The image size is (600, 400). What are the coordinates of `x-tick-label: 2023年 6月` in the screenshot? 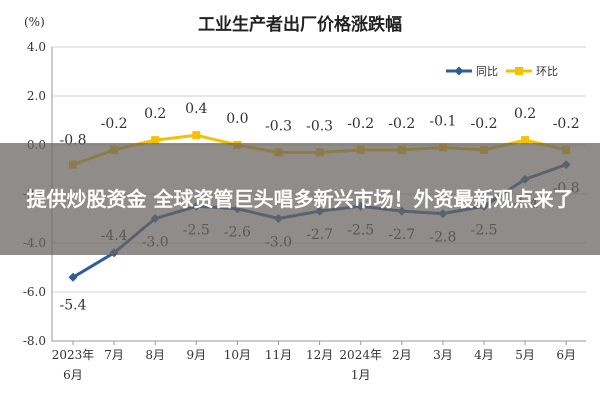 It's located at (73, 365).